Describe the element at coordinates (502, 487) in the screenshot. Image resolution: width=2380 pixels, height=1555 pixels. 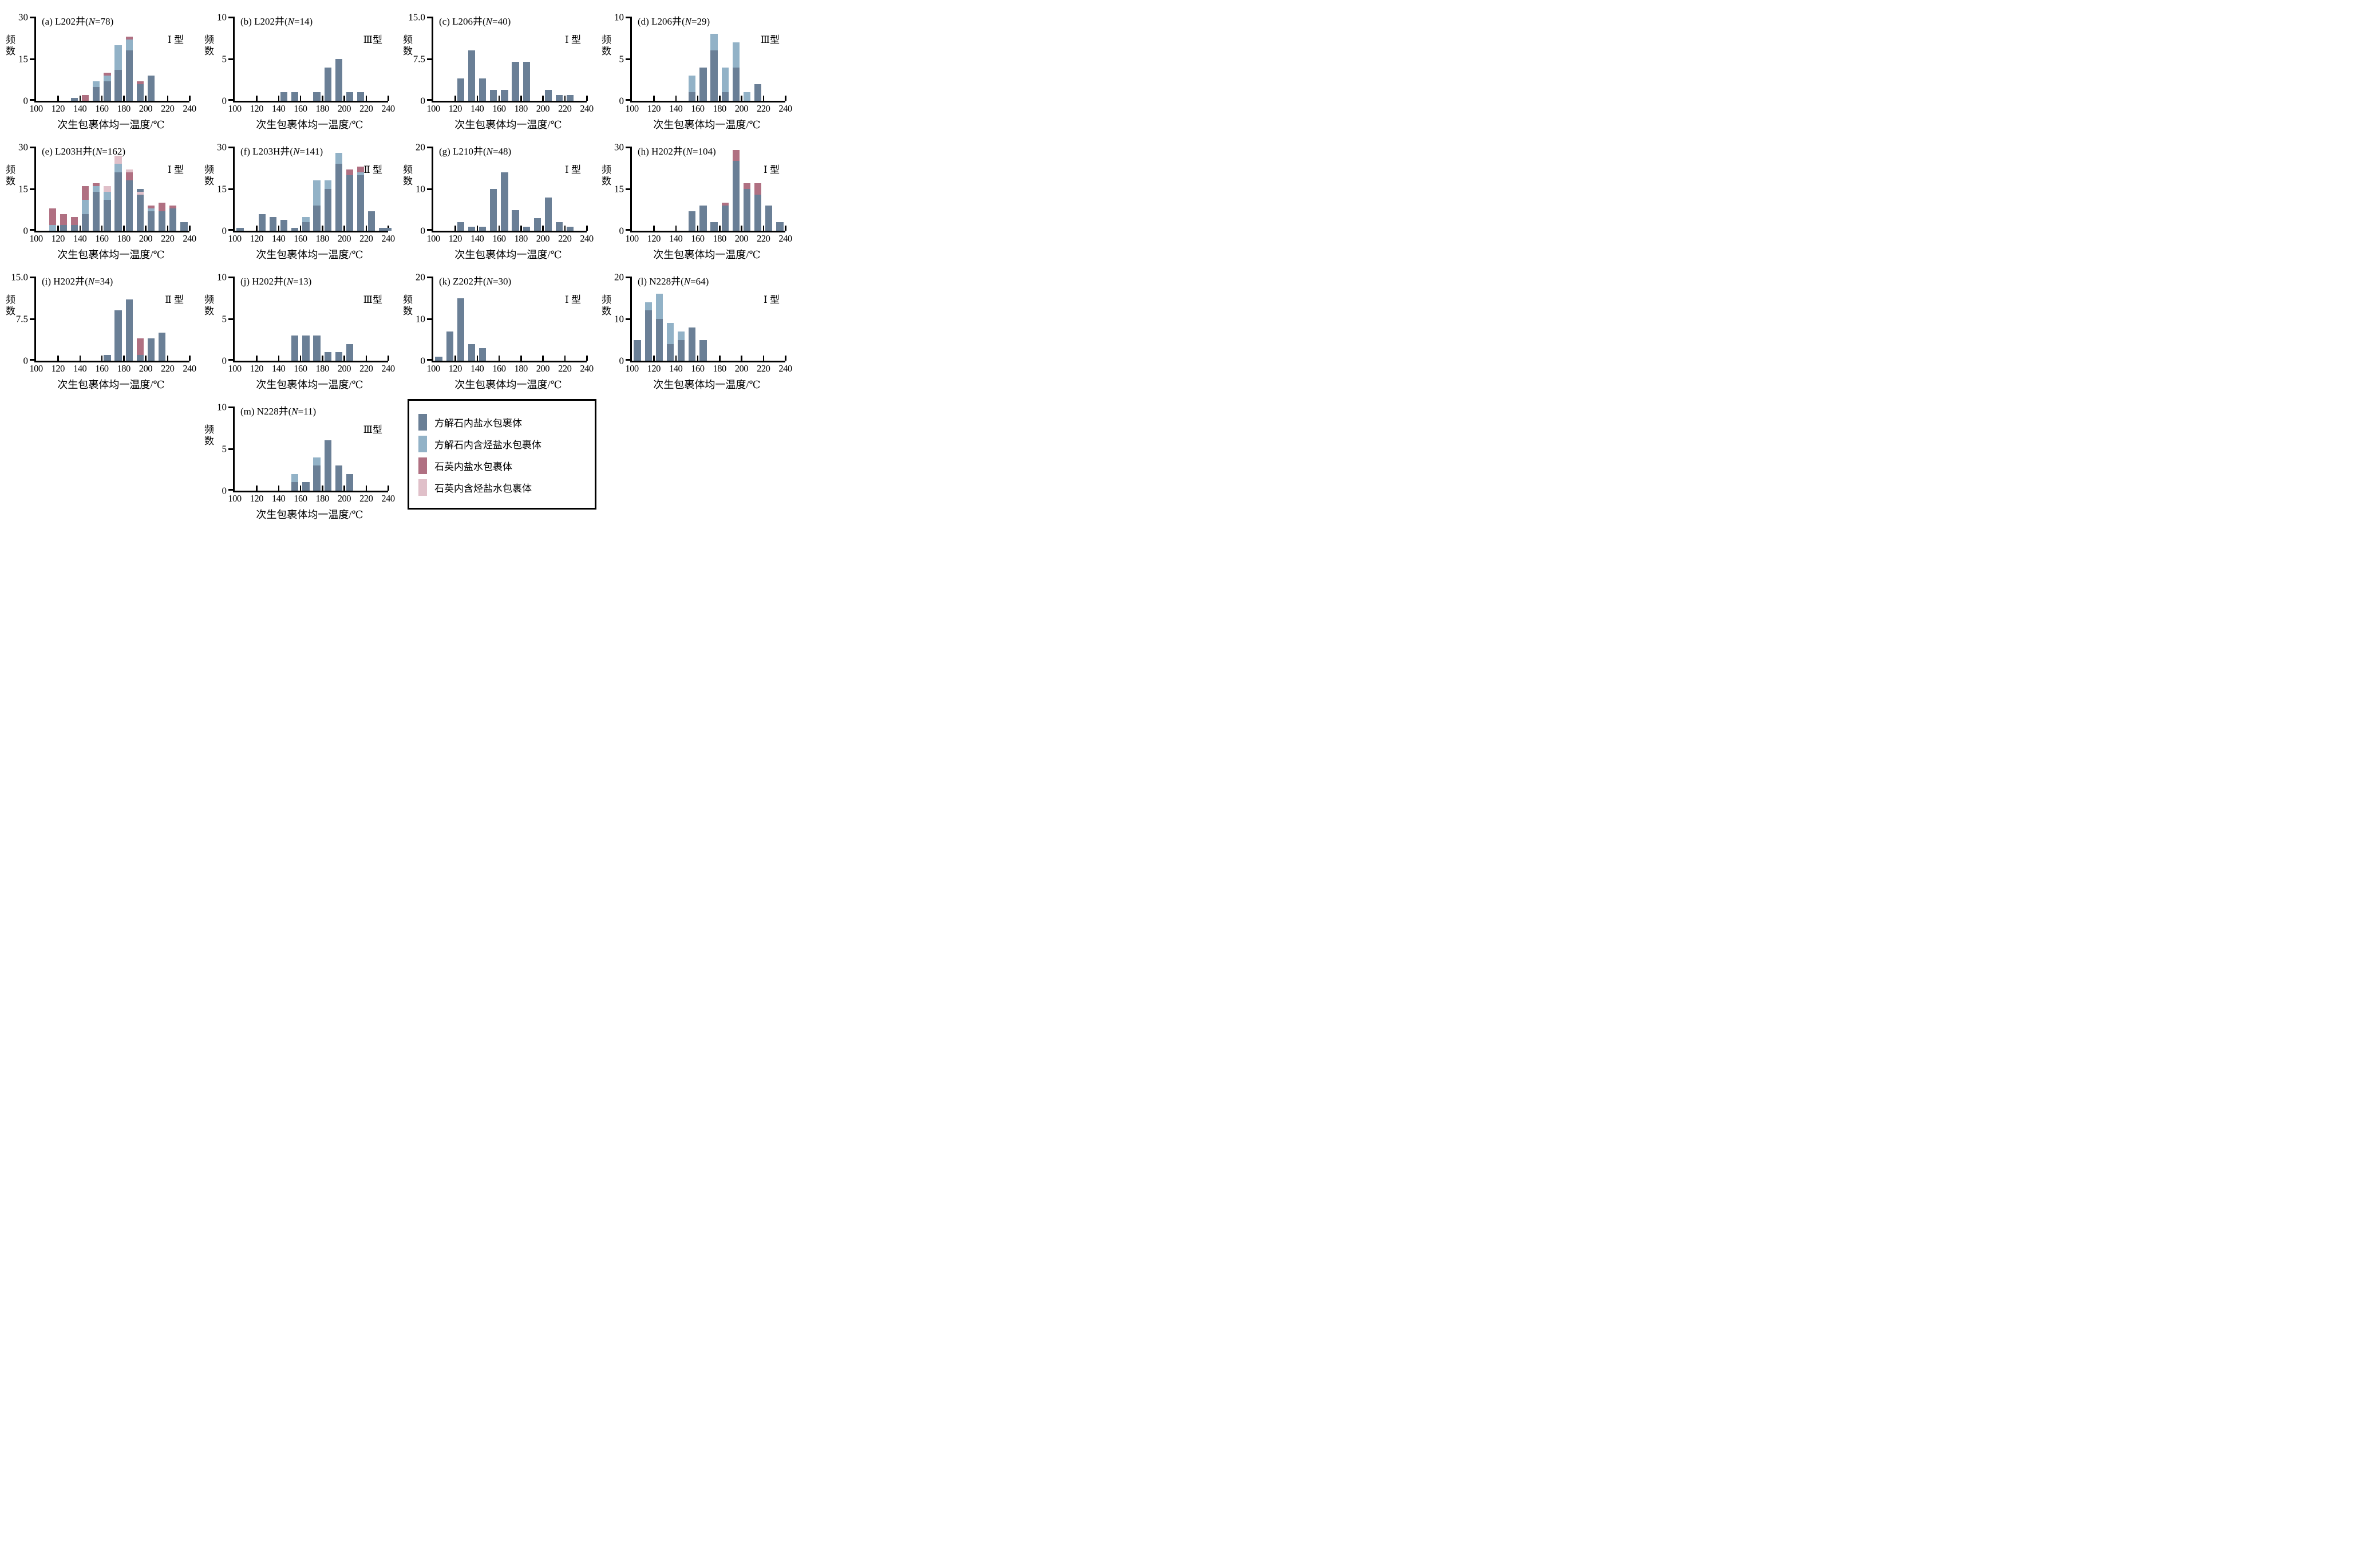
I see `legend-item-quartz_hc: 石英内含烃盐水包裹体` at that location.